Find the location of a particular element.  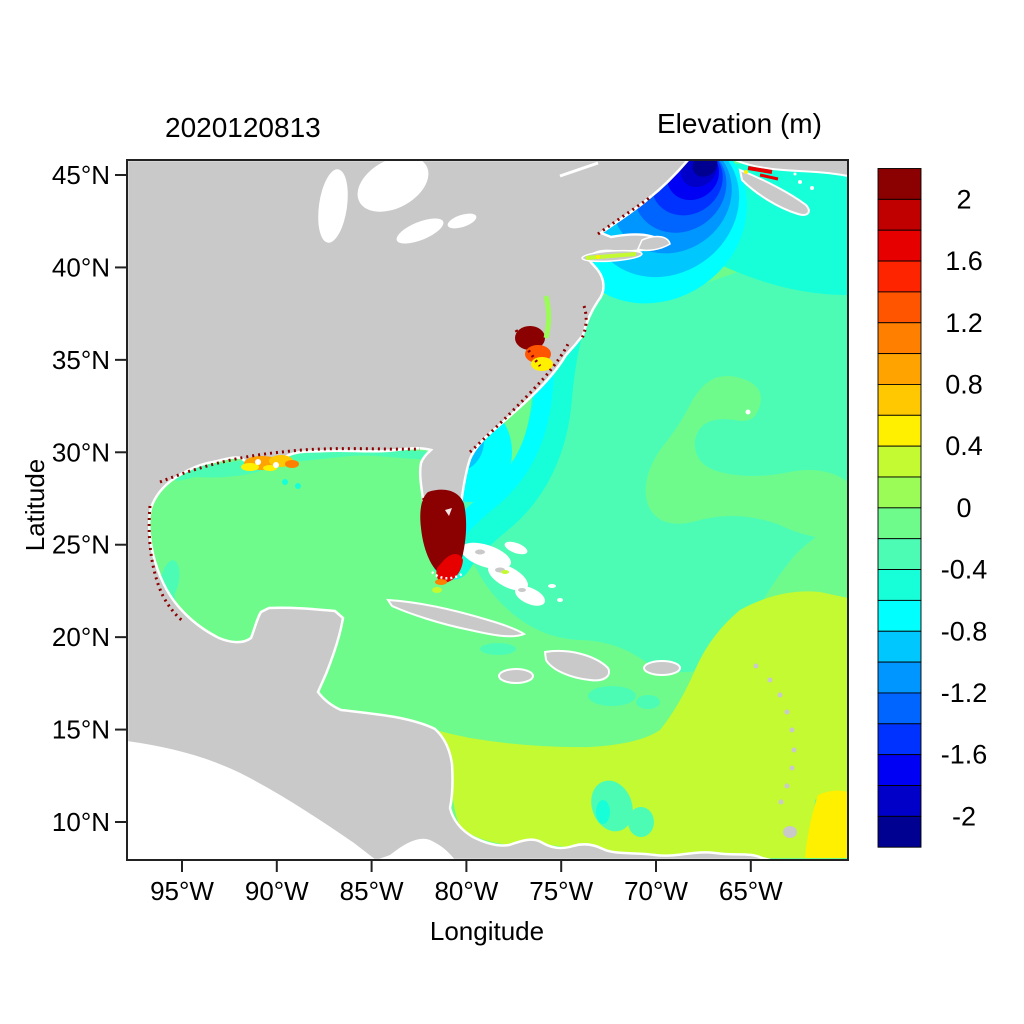

lat-tick-label: 30°N is located at coordinates (81, 452).